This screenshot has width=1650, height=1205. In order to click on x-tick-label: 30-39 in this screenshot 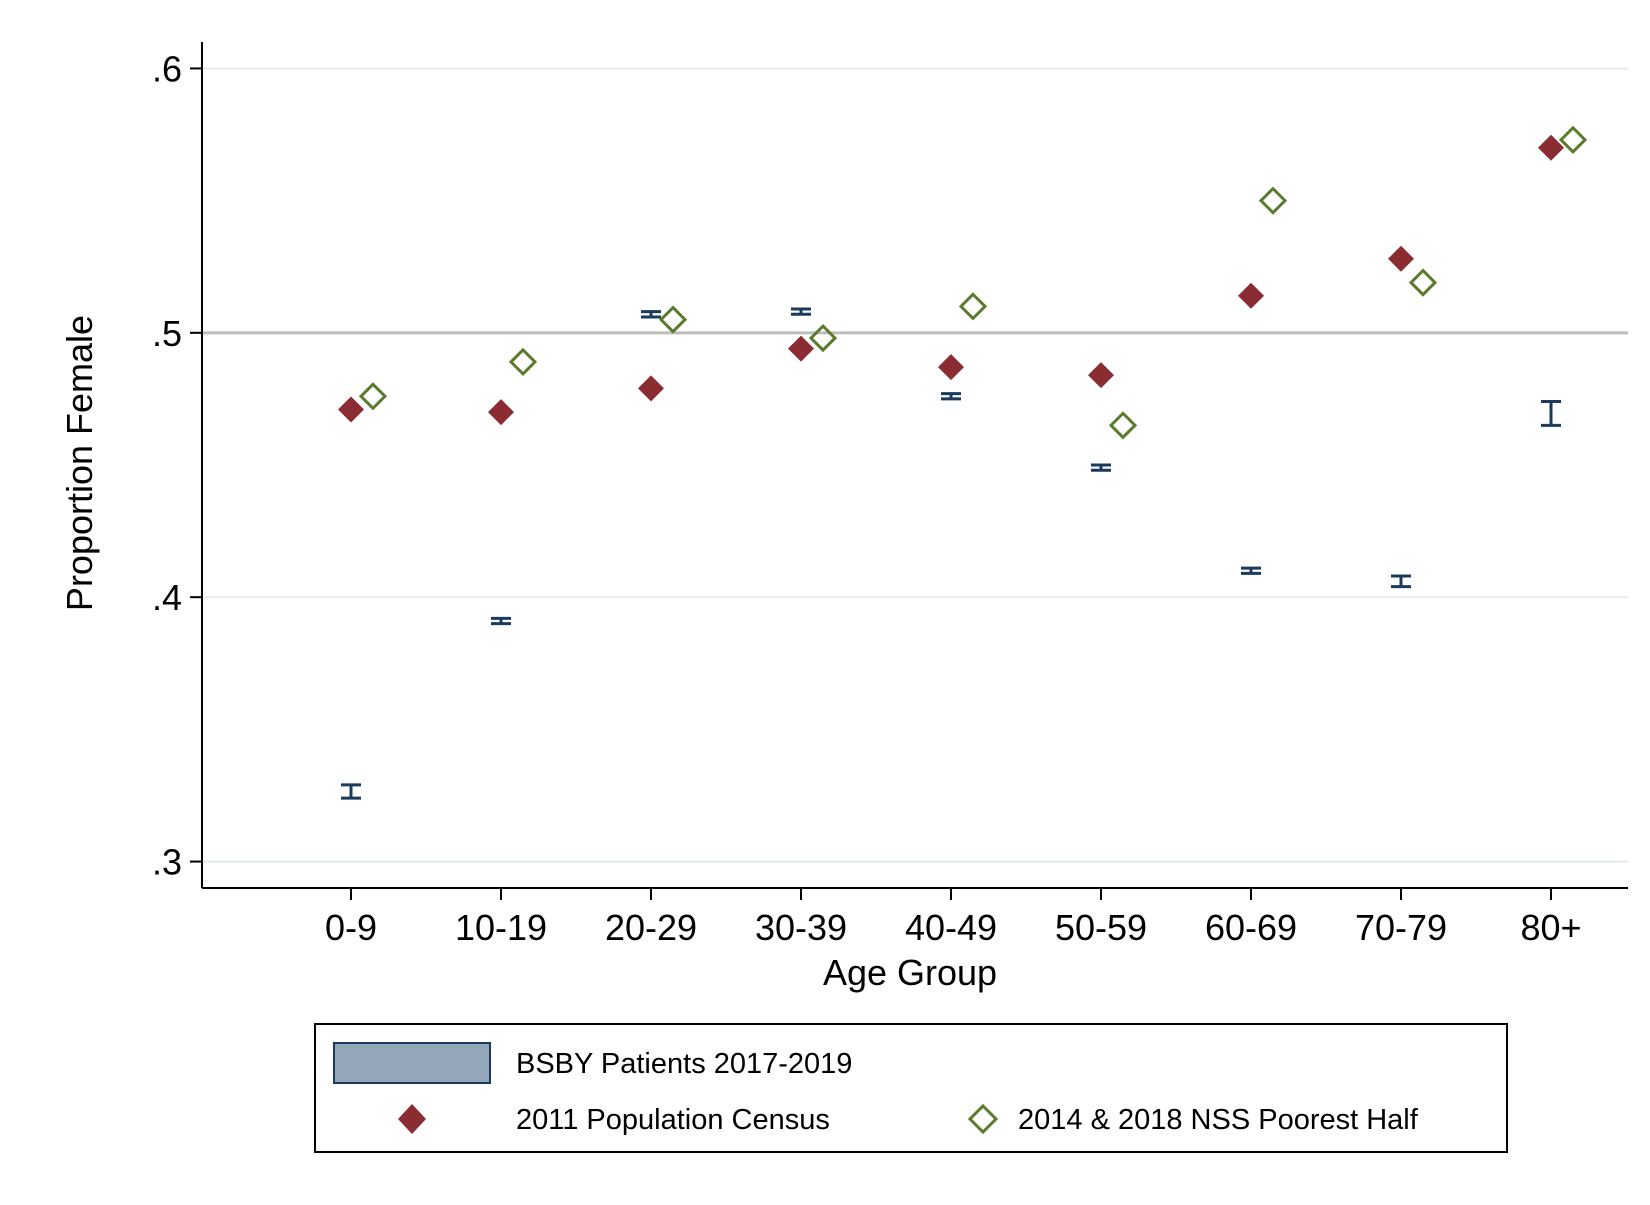, I will do `click(801, 927)`.